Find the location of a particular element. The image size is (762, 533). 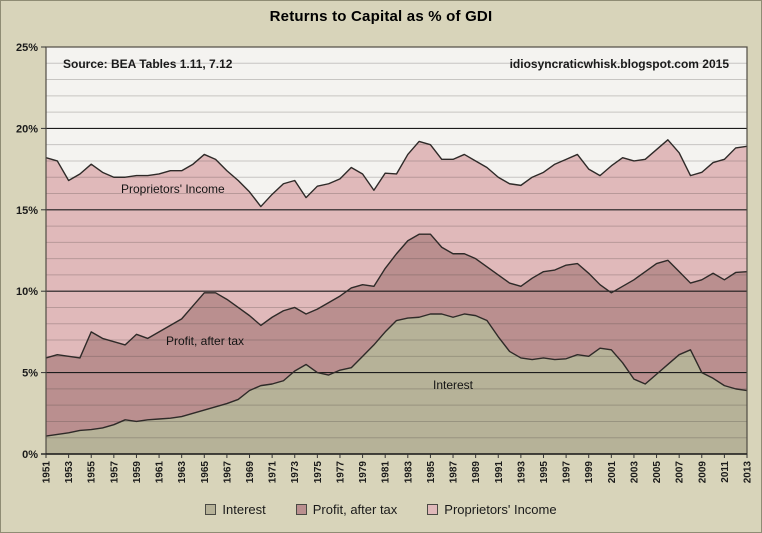

legend-label-proprietors-income: Proprietors' Income is located at coordinates (500, 509).